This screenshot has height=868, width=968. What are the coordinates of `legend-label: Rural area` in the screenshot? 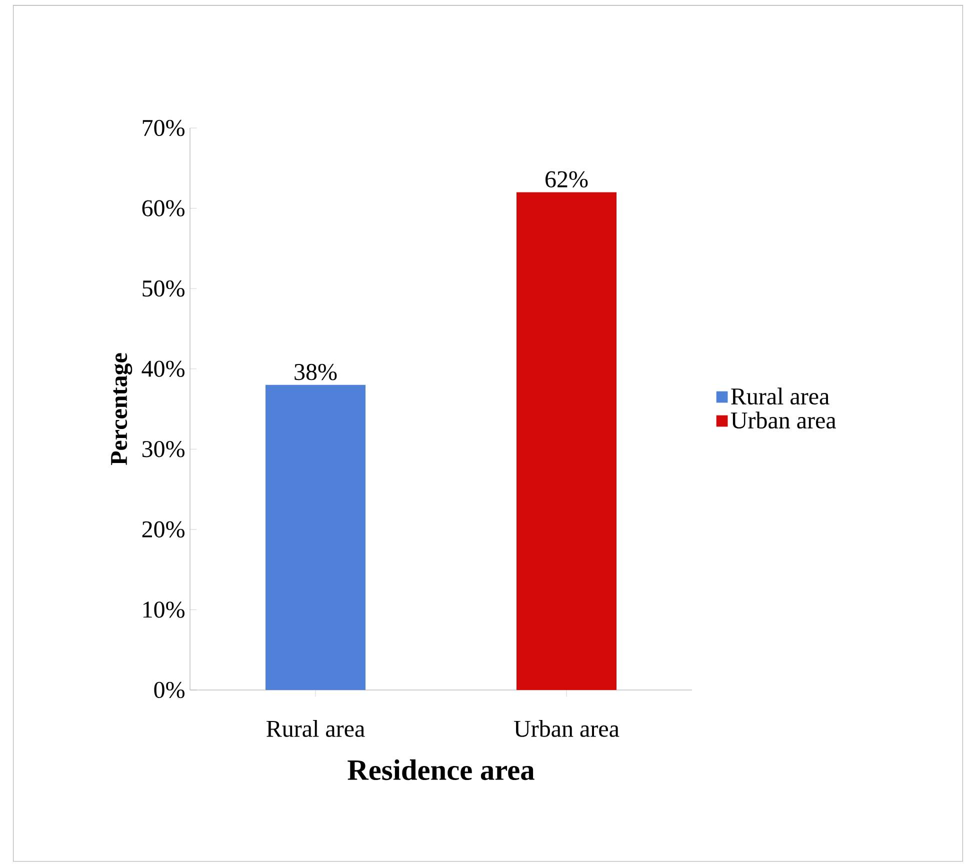 It's located at (780, 396).